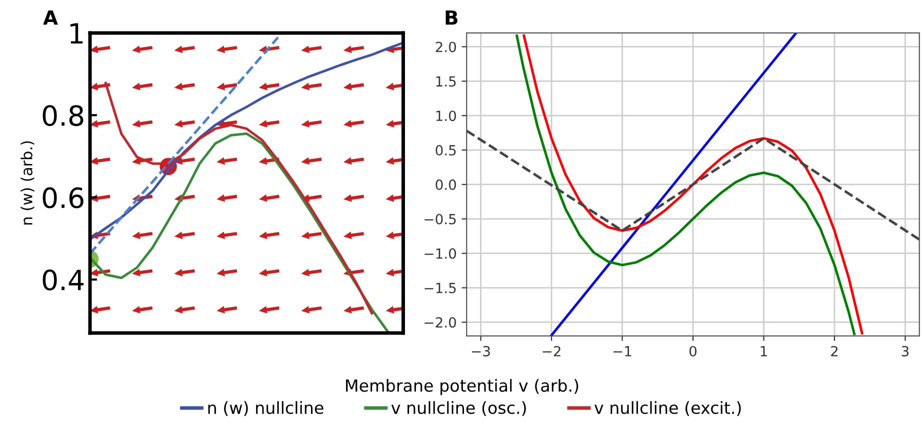 The width and height of the screenshot is (924, 428). I want to click on y-tick-label: −2.0, so click(440, 322).